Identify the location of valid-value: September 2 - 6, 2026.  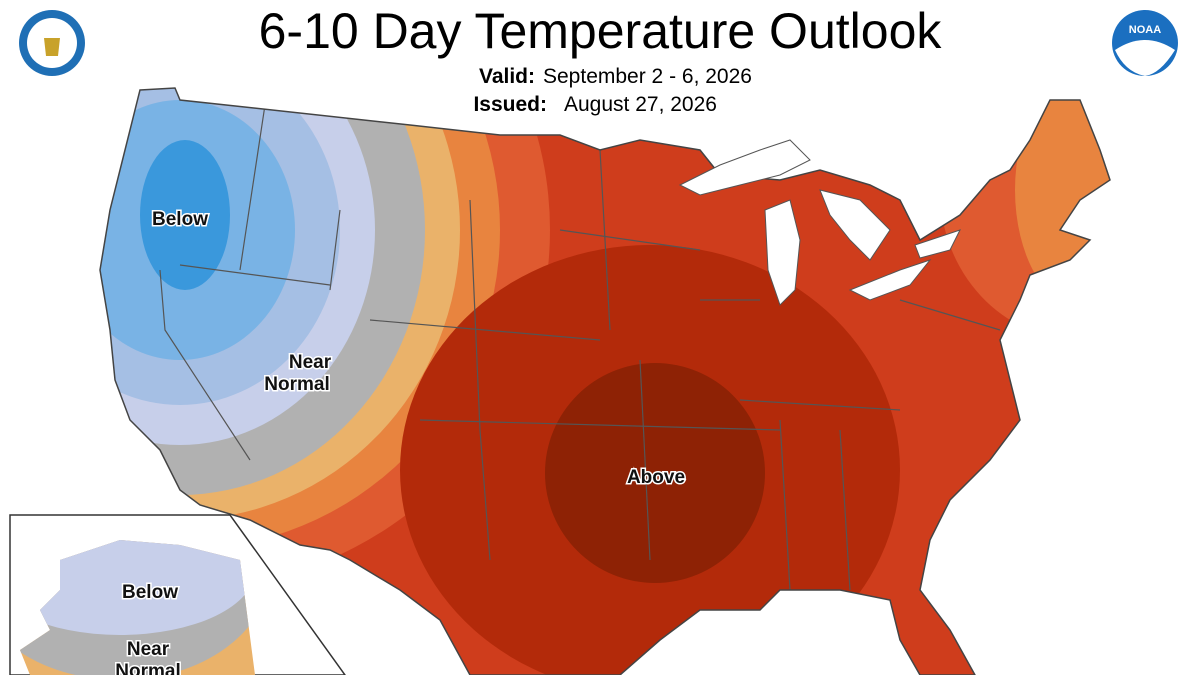
(647, 76).